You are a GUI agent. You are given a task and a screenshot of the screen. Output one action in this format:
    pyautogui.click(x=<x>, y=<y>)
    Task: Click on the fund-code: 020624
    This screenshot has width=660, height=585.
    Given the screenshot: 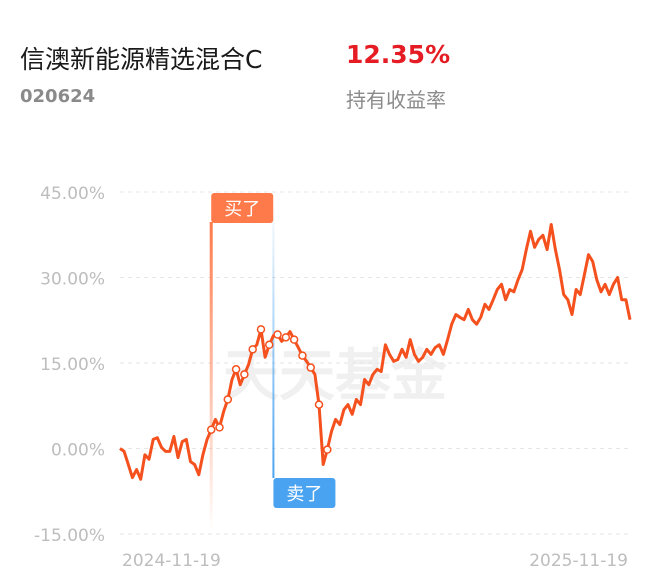 What is the action you would take?
    pyautogui.click(x=58, y=96)
    